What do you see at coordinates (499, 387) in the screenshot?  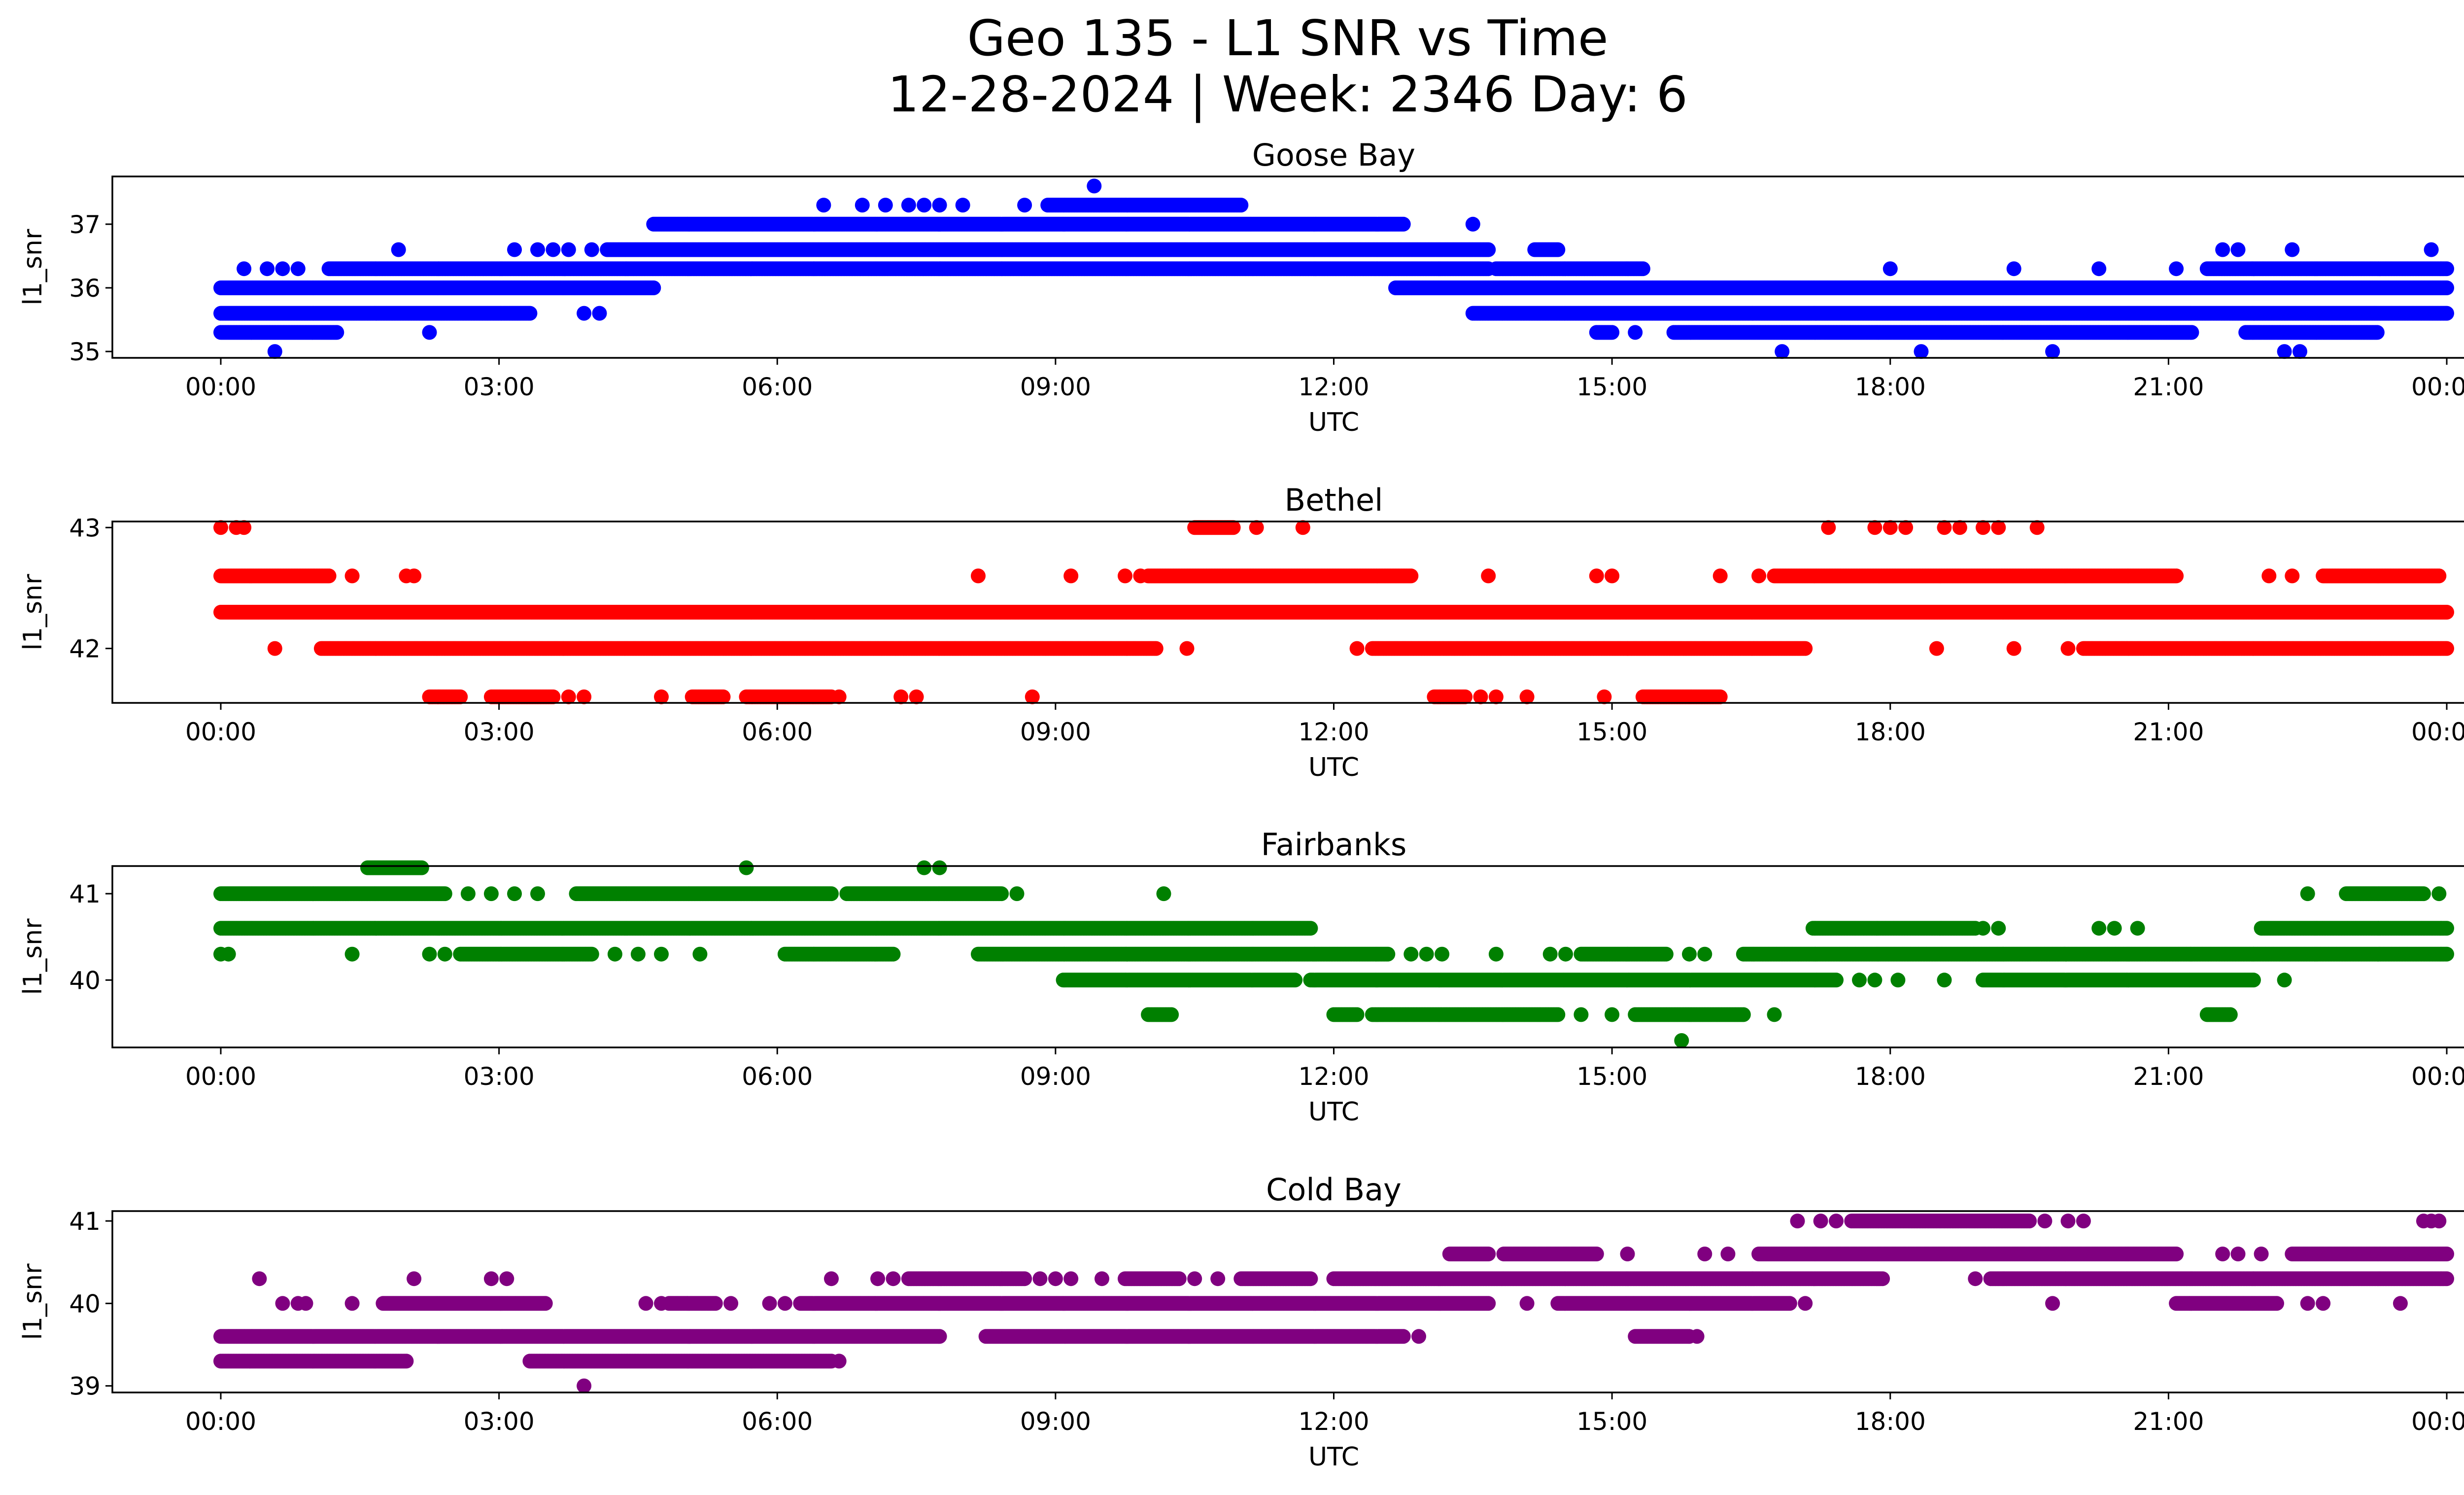 I see `chart-0-x-tick-label: 03:00` at bounding box center [499, 387].